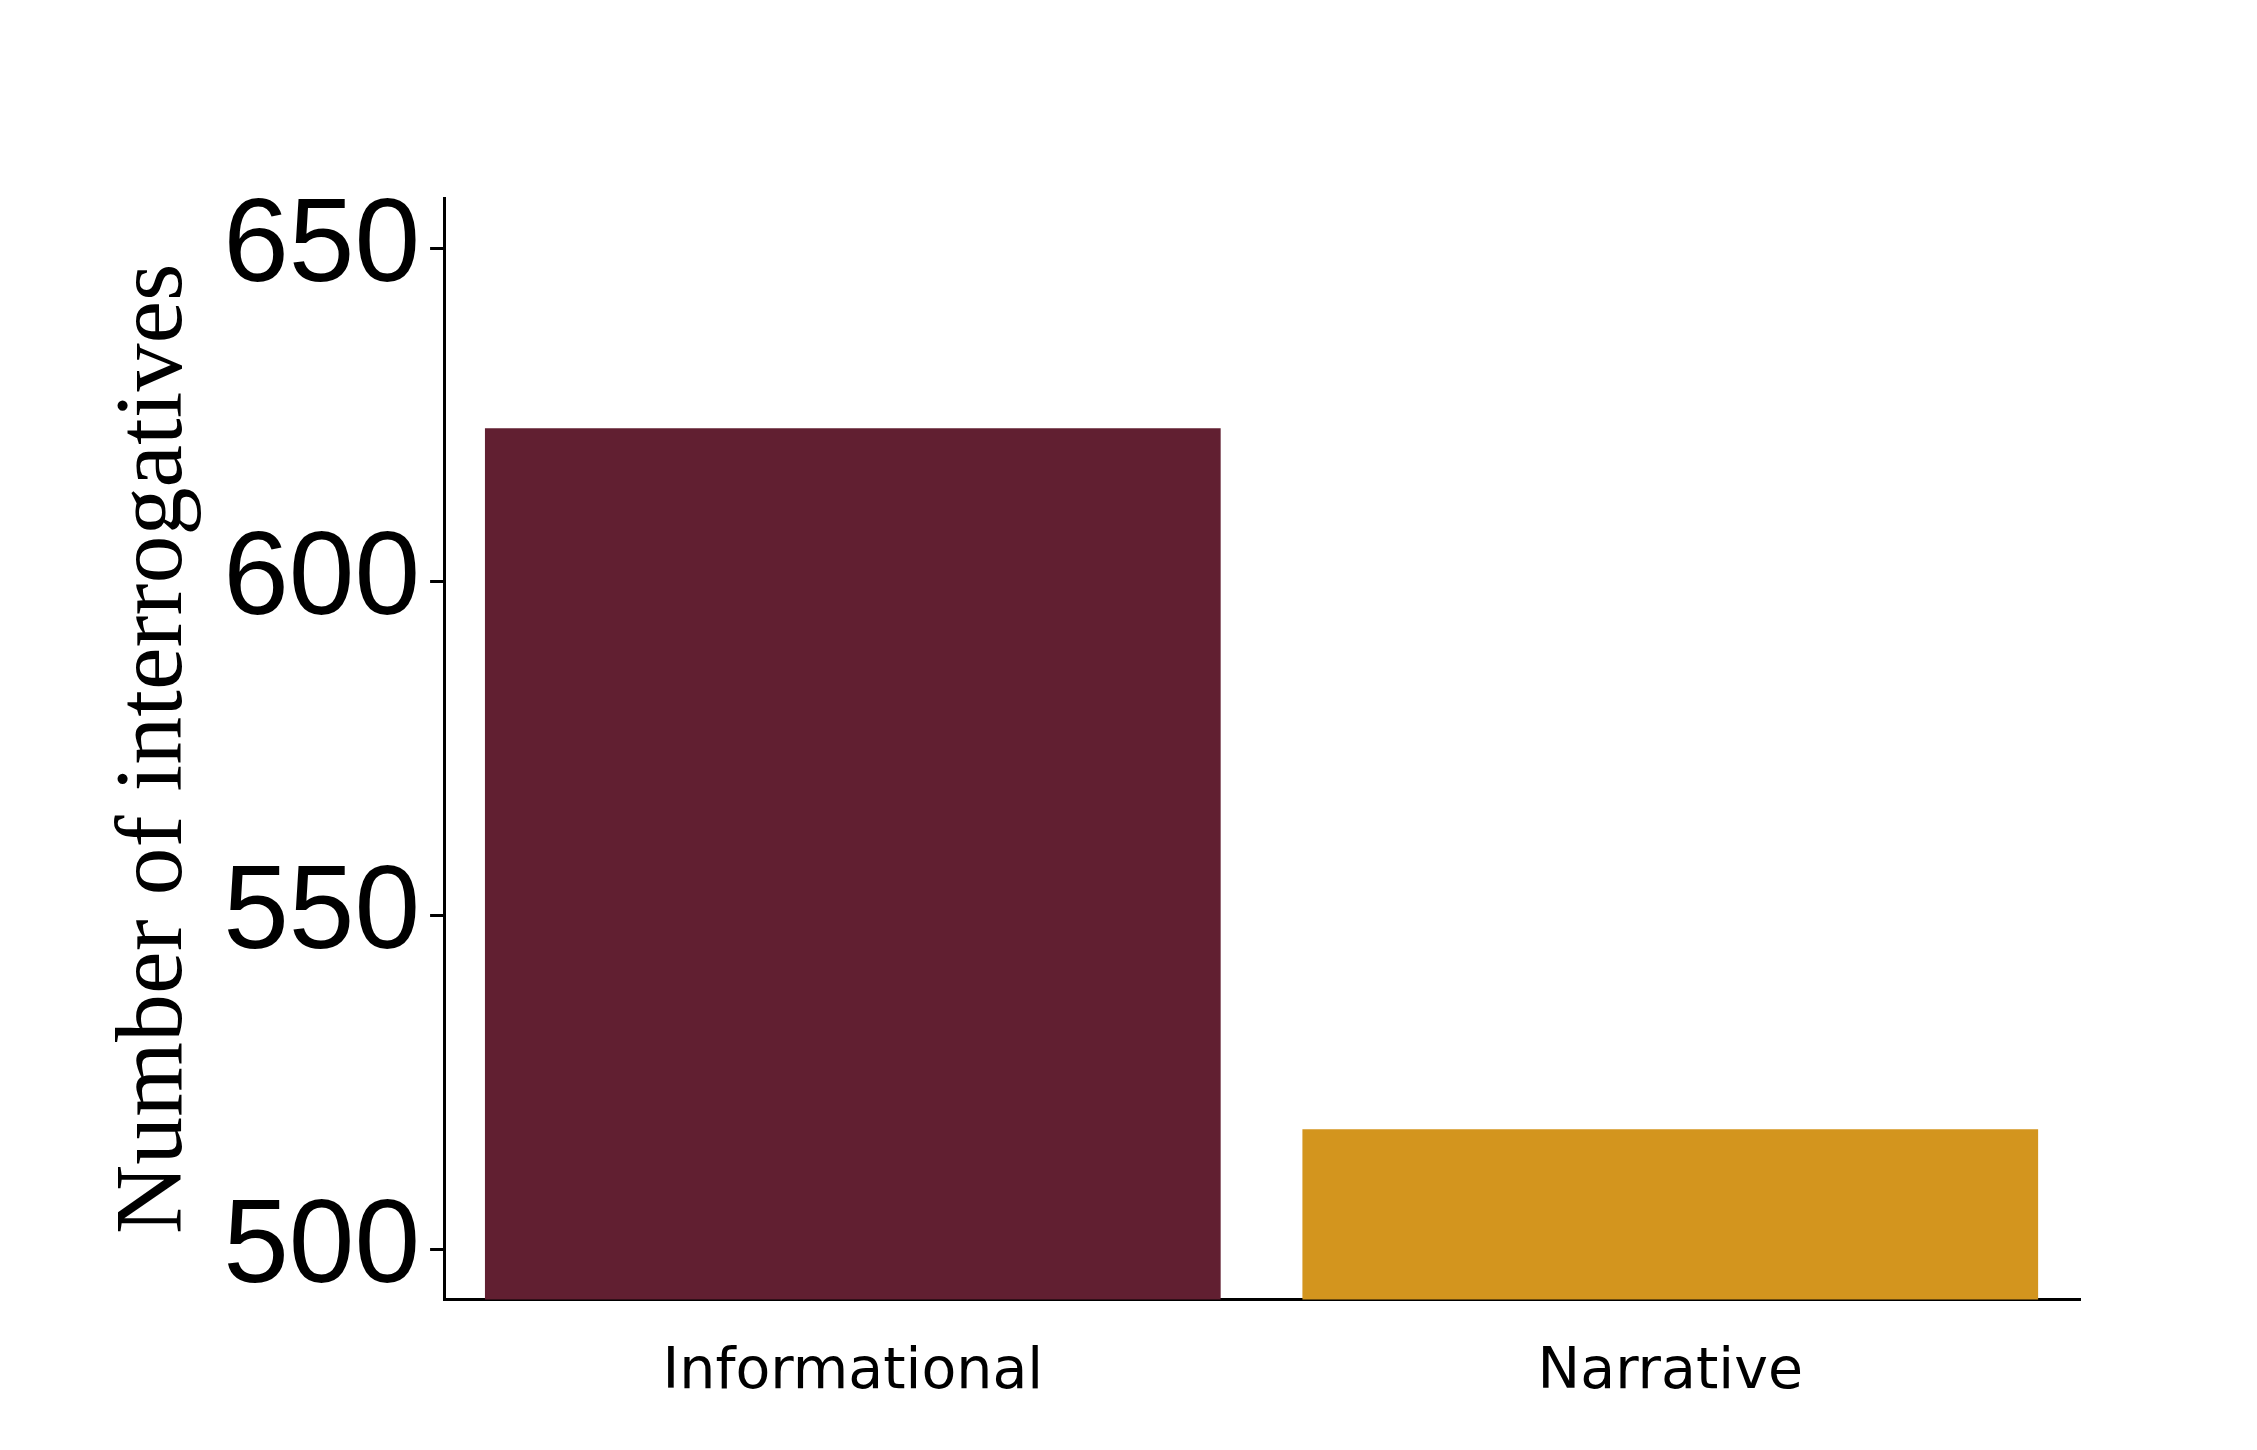 This screenshot has height=1450, width=2257. Describe the element at coordinates (322, 239) in the screenshot. I see `y-tick-label: 650` at that location.